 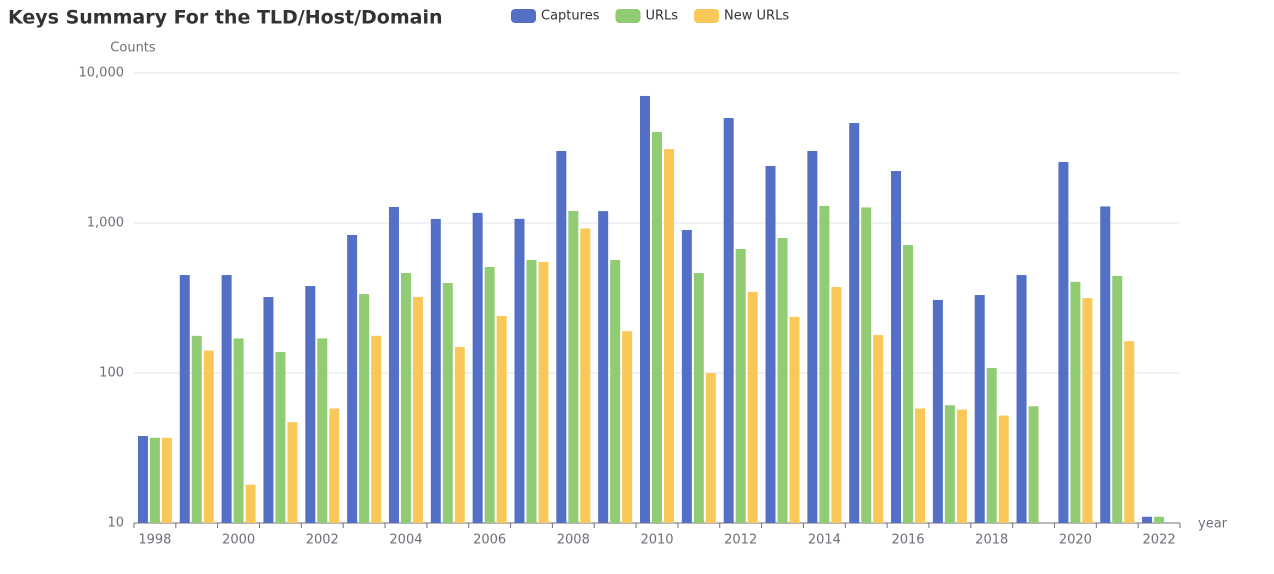 What do you see at coordinates (238, 540) in the screenshot?
I see `x-tick-label: 2000` at bounding box center [238, 540].